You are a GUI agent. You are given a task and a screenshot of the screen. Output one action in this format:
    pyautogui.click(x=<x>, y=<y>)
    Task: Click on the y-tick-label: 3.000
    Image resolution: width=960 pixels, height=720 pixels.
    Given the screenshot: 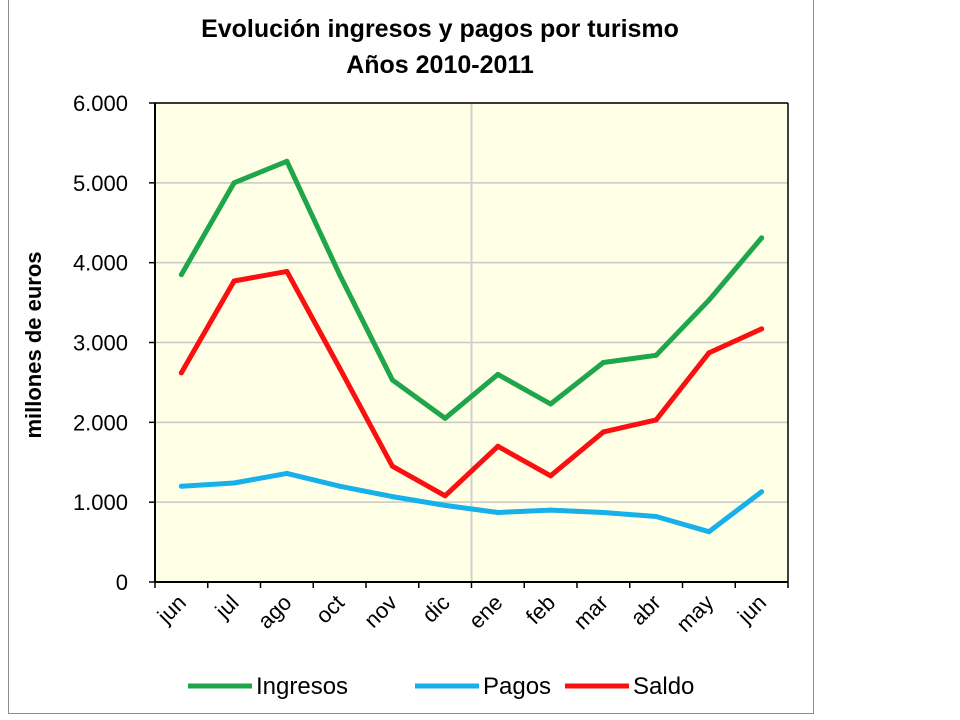 What is the action you would take?
    pyautogui.click(x=100, y=343)
    